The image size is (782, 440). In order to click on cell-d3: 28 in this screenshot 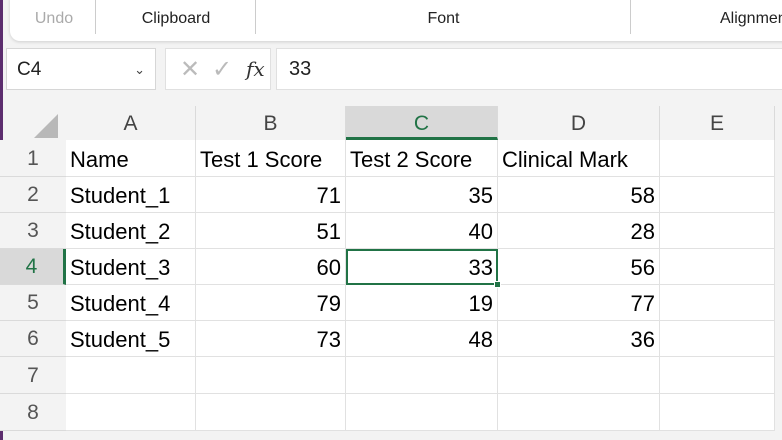, I will do `click(579, 231)`.